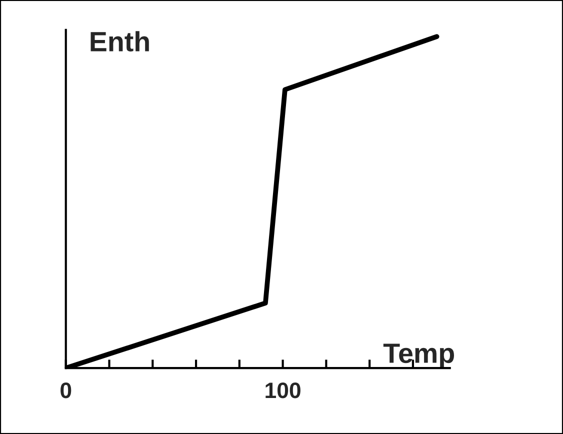 The height and width of the screenshot is (434, 563). I want to click on x-tick-label: 100, so click(283, 390).